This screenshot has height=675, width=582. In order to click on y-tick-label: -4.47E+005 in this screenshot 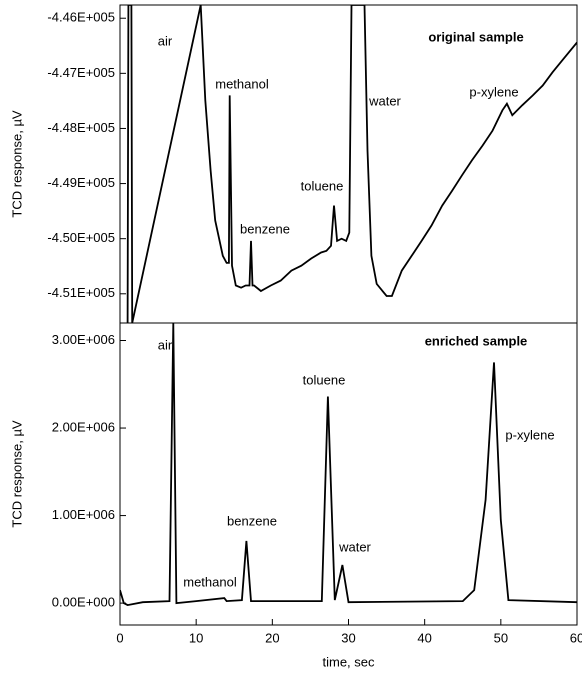, I will do `click(81, 72)`.